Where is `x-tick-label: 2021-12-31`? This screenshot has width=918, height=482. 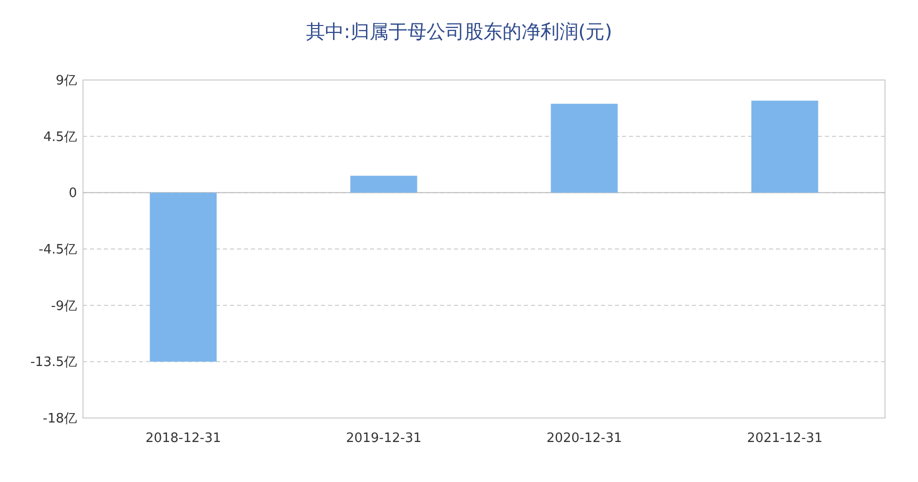
x-tick-label: 2021-12-31 is located at coordinates (784, 438).